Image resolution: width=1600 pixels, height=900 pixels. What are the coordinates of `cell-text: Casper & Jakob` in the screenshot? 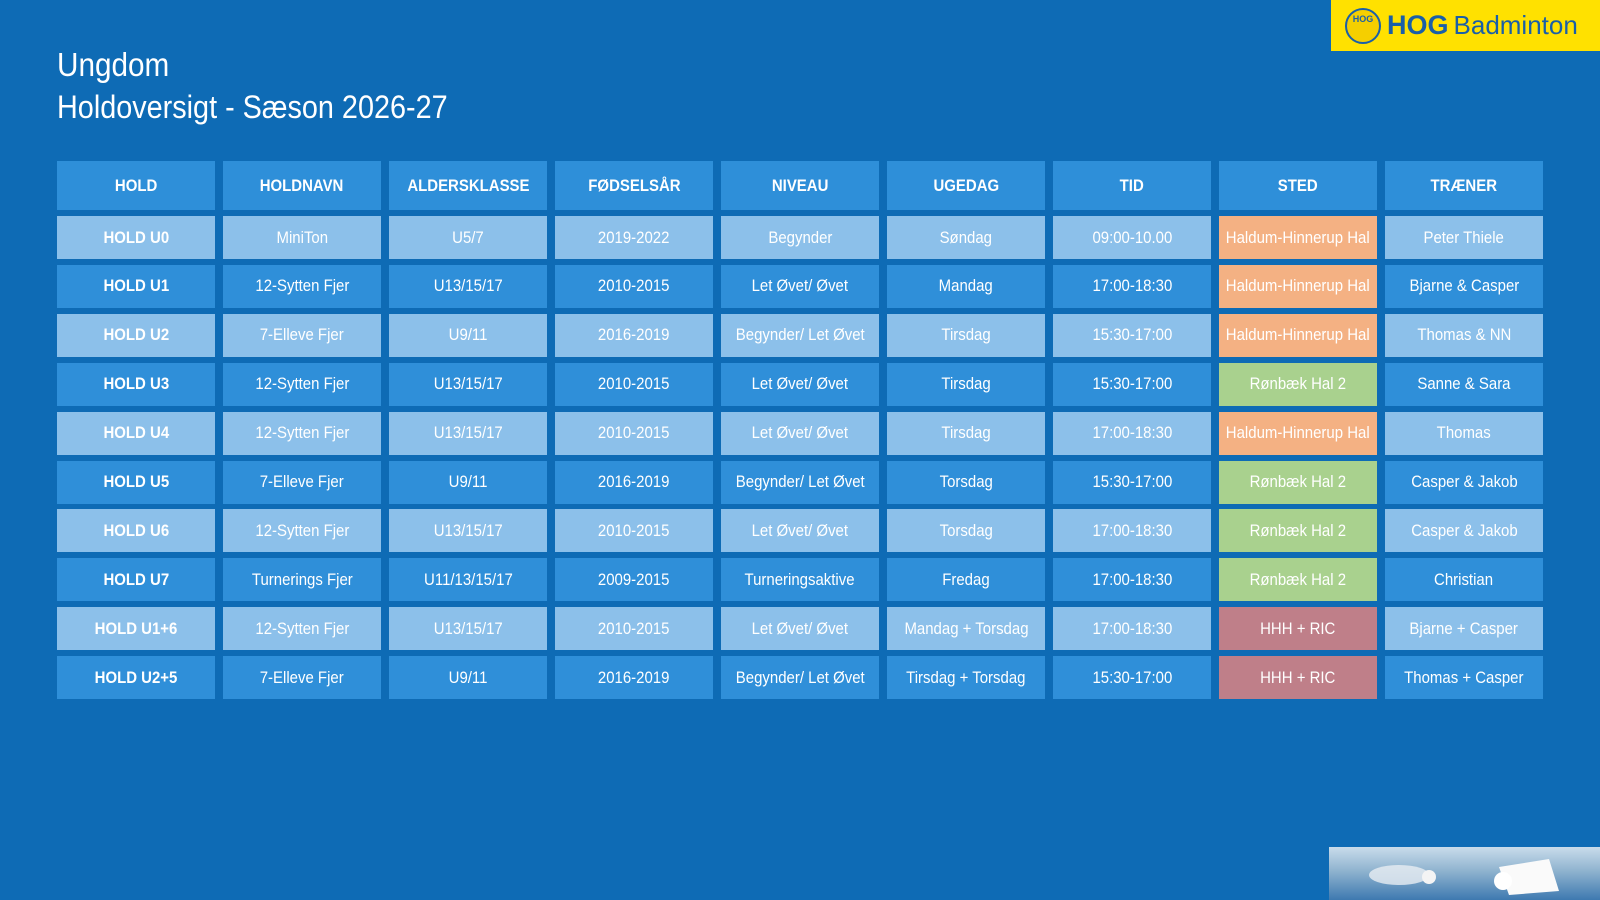 It's located at (1464, 530).